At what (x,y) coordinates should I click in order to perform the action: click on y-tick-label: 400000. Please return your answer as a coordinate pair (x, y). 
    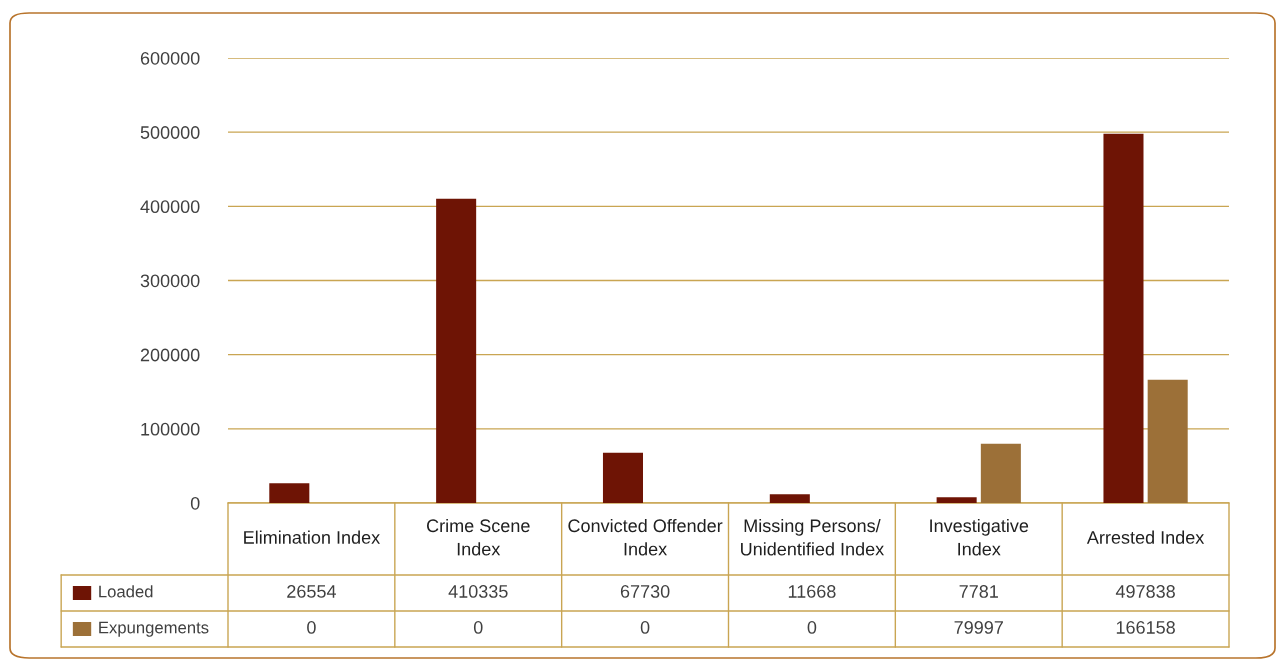
    Looking at the image, I should click on (170, 207).